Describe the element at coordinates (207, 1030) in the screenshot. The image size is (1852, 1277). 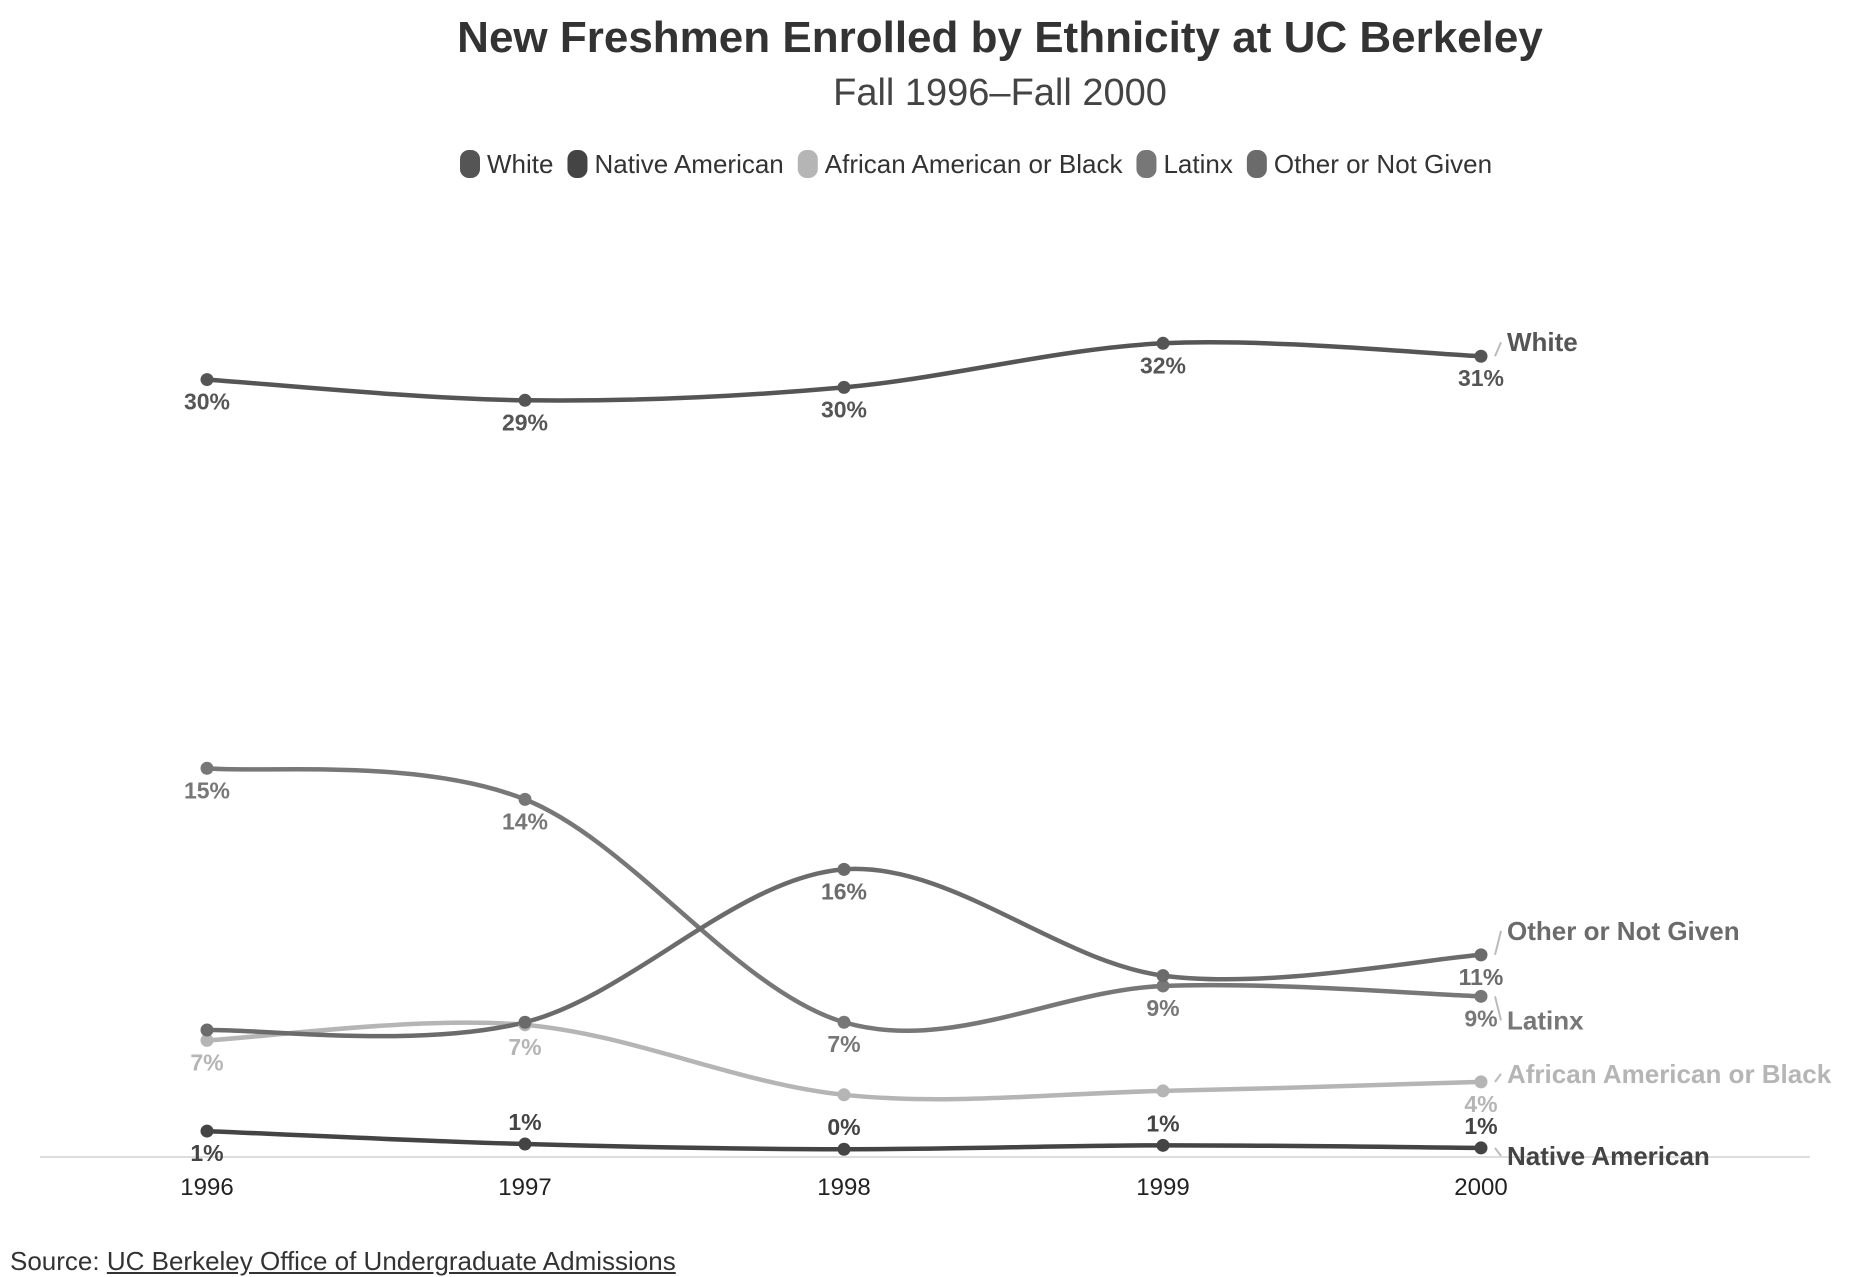
I see `point-other-or-not-given-1996` at that location.